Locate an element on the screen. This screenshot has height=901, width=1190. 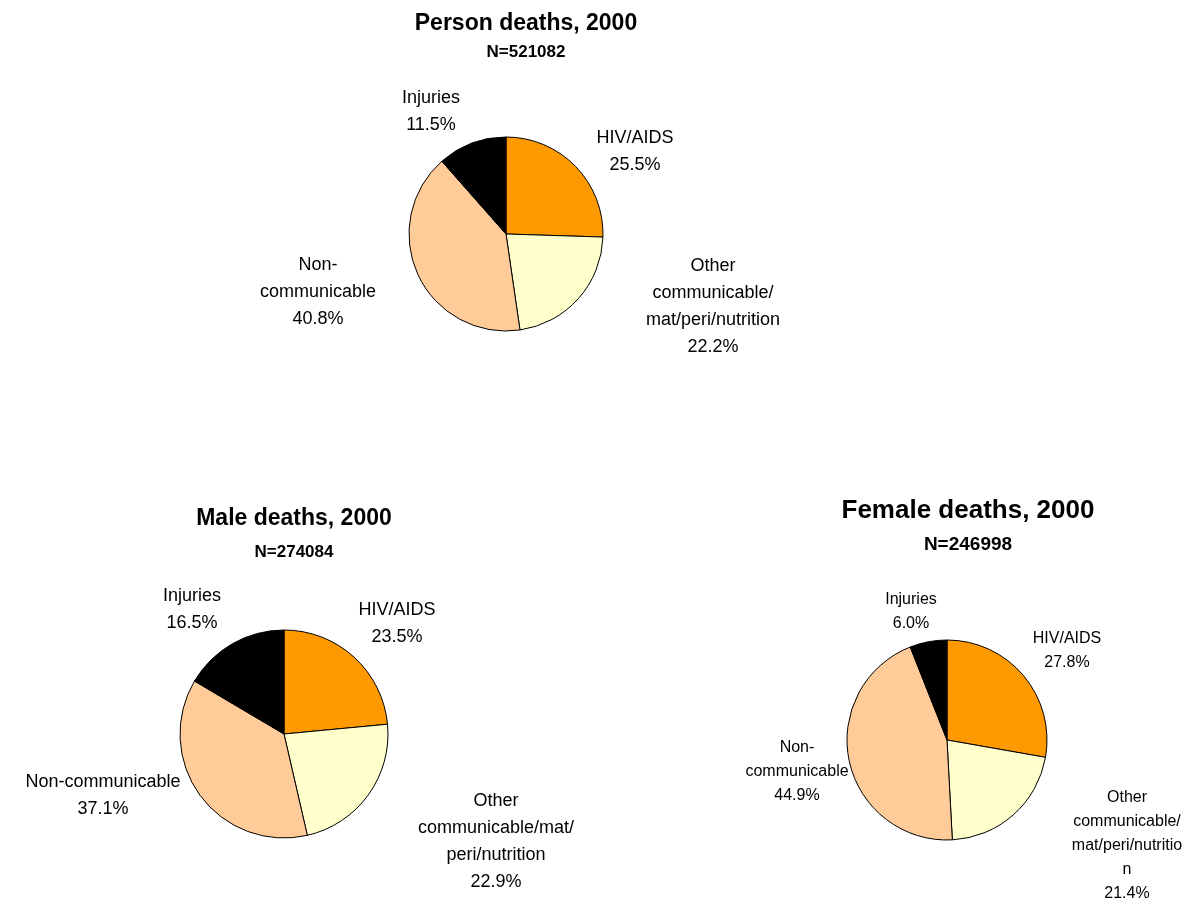
data-label: 23.5% is located at coordinates (397, 636).